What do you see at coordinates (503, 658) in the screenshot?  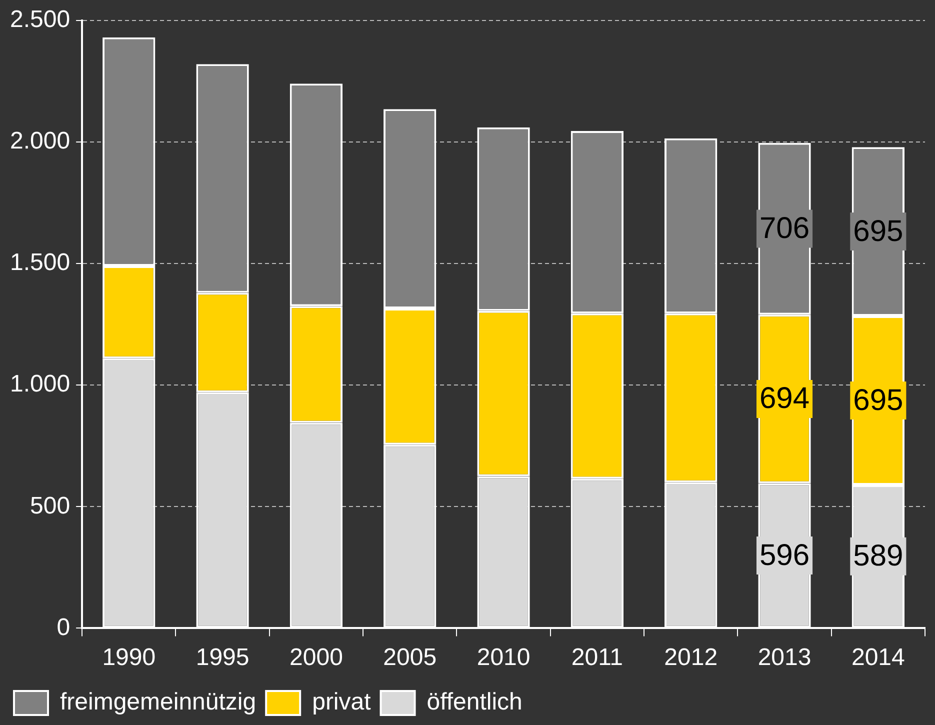 I see `x-tick-label: 2010` at bounding box center [503, 658].